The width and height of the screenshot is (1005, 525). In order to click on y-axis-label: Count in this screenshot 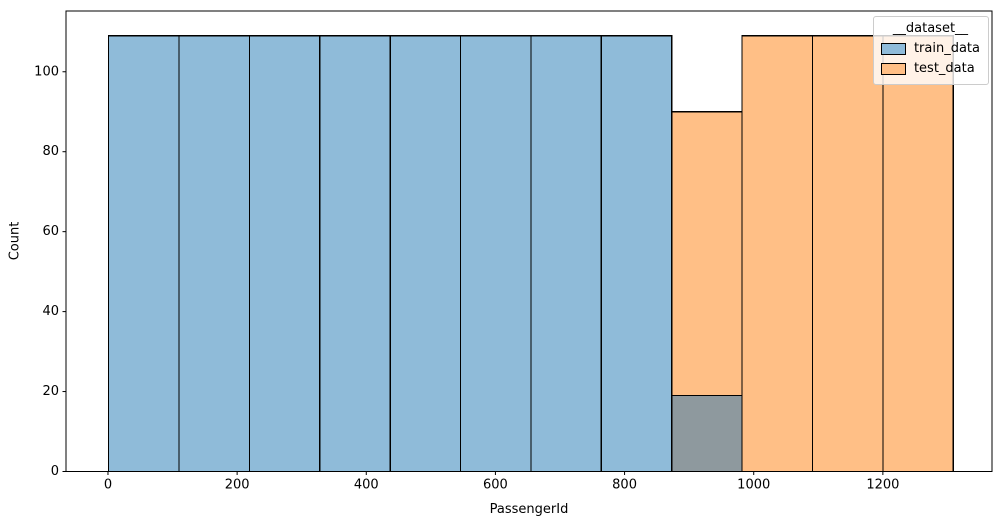, I will do `click(15, 241)`.